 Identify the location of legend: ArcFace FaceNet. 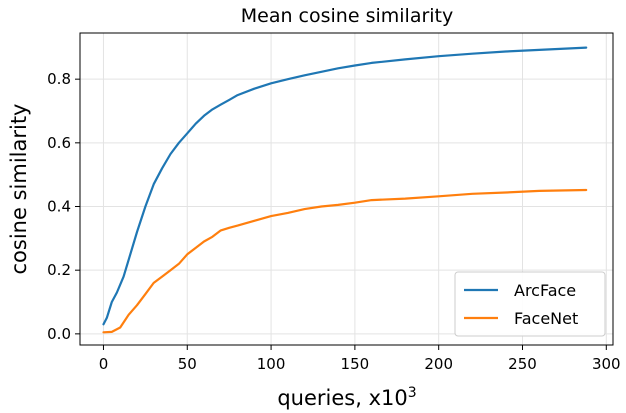
(530, 304).